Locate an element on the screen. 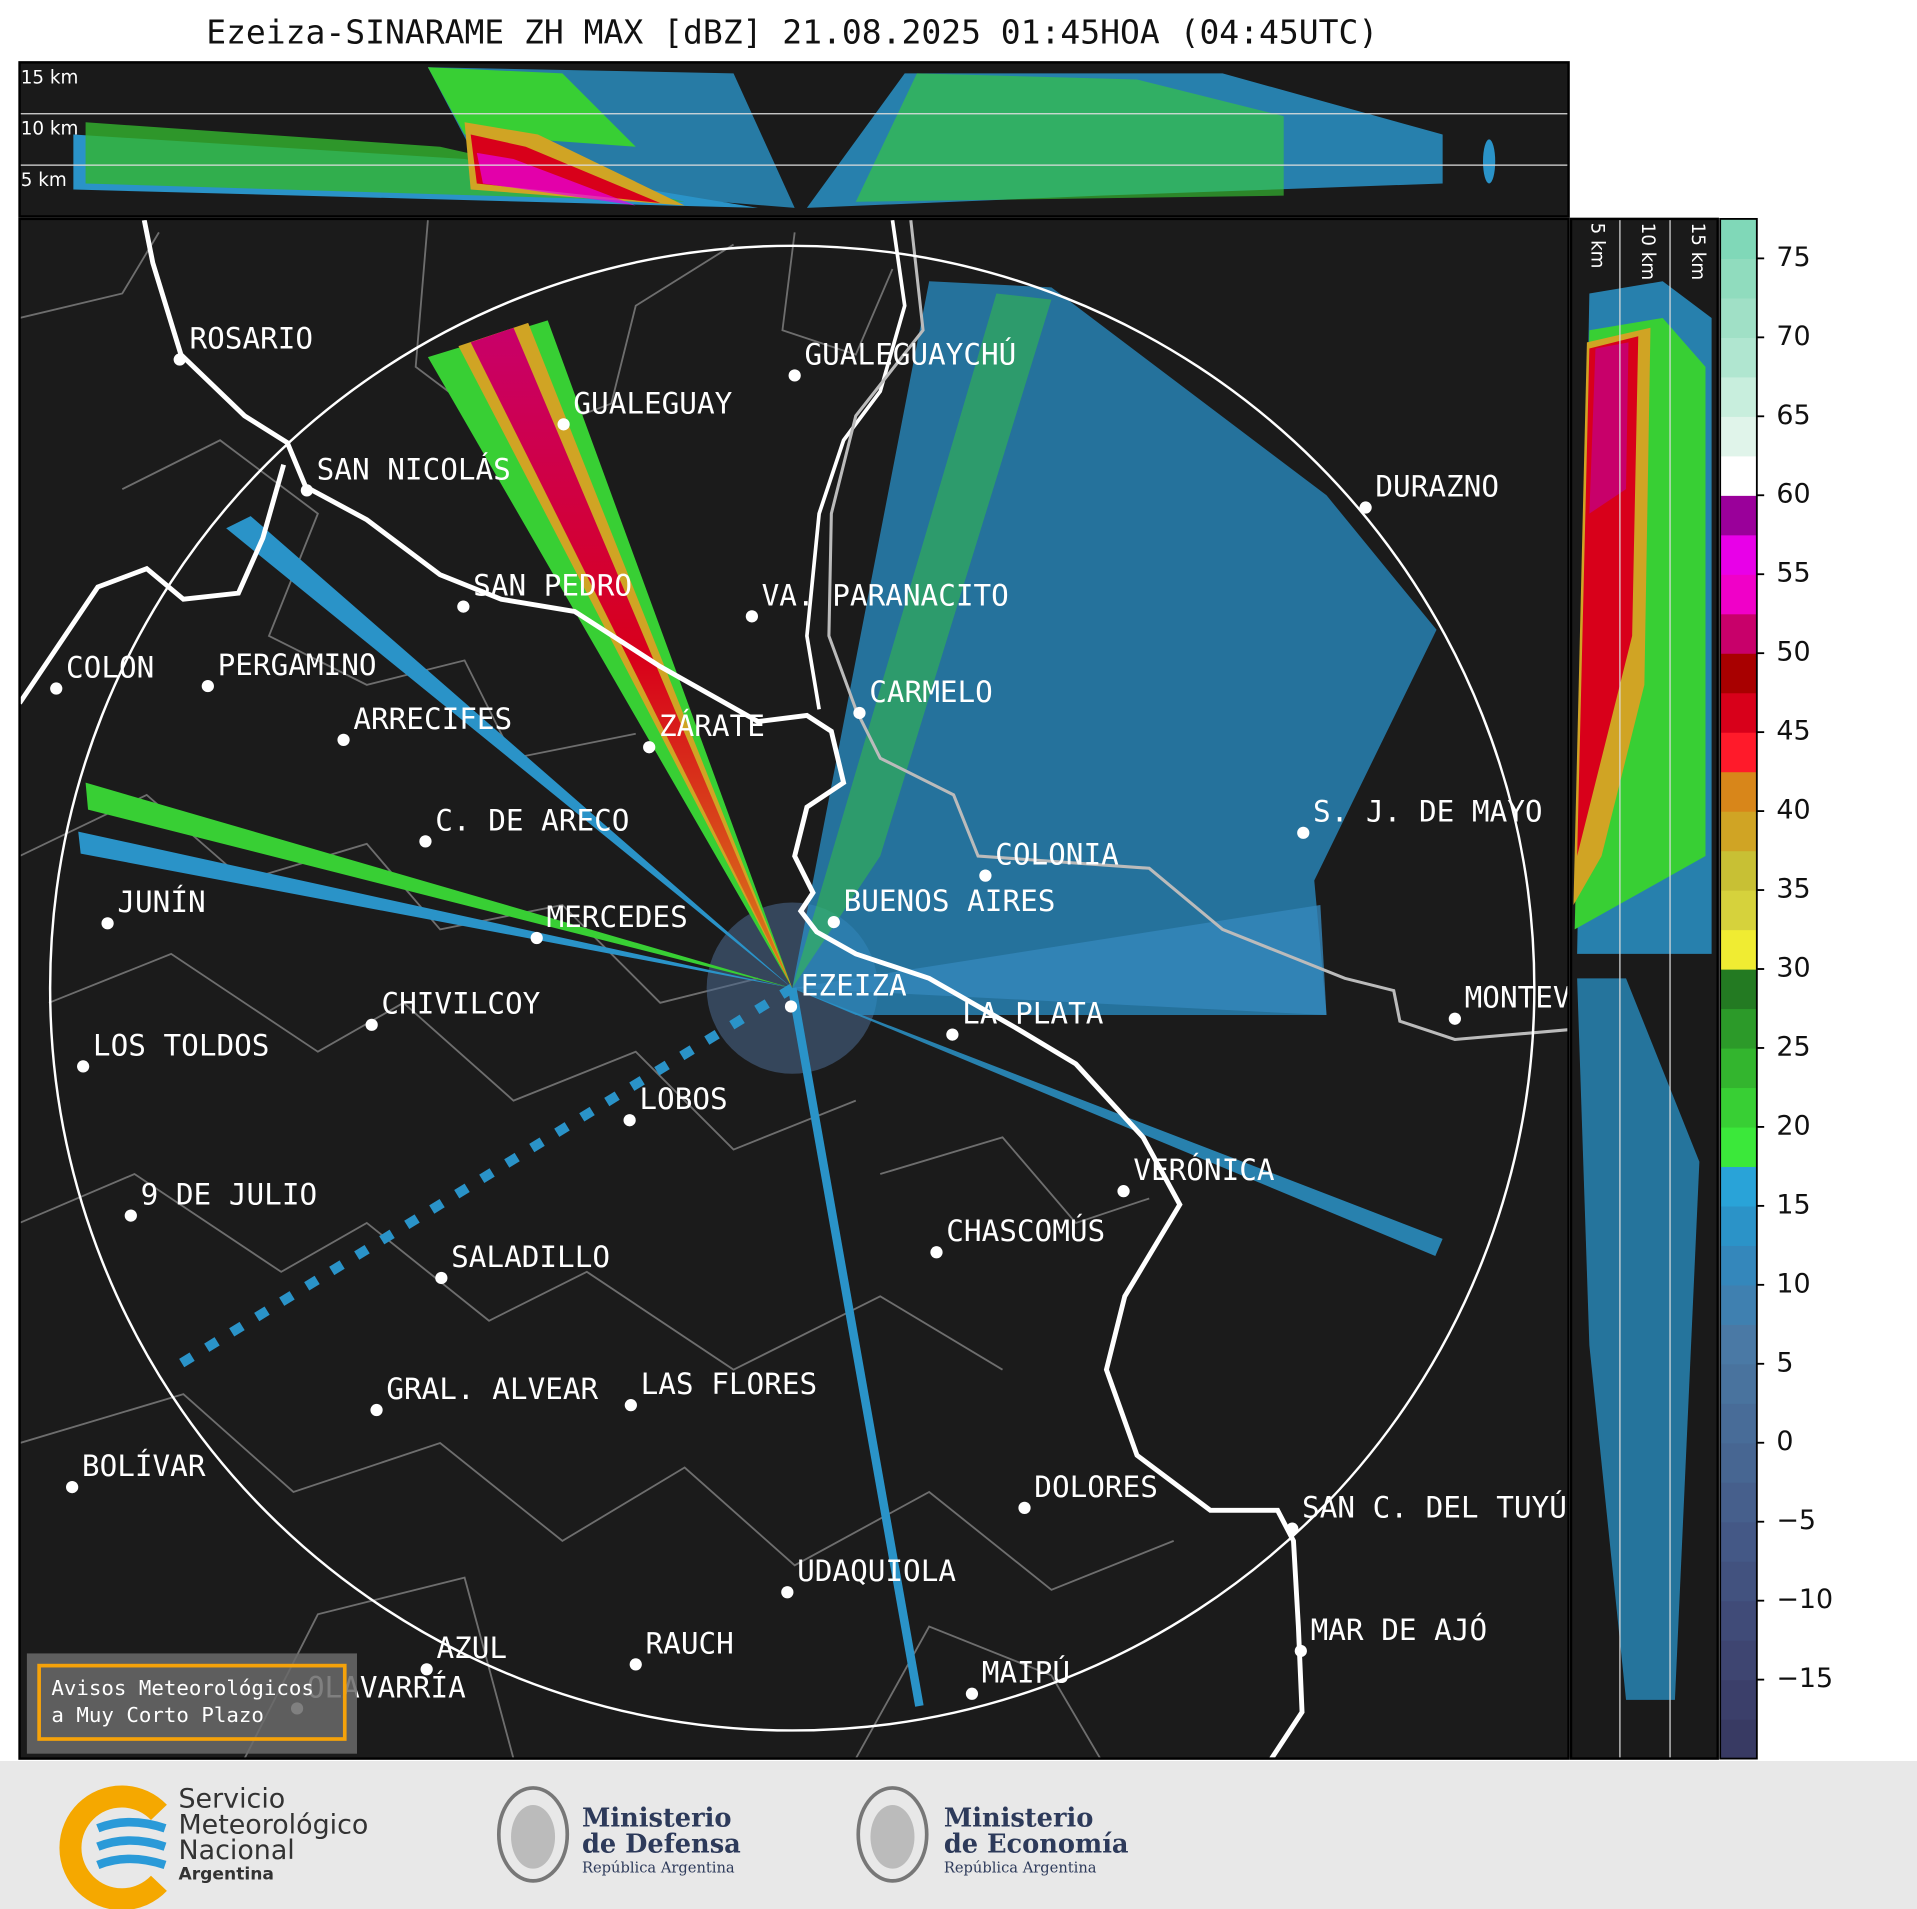  logo-text: Servicio is located at coordinates (231, 1799).